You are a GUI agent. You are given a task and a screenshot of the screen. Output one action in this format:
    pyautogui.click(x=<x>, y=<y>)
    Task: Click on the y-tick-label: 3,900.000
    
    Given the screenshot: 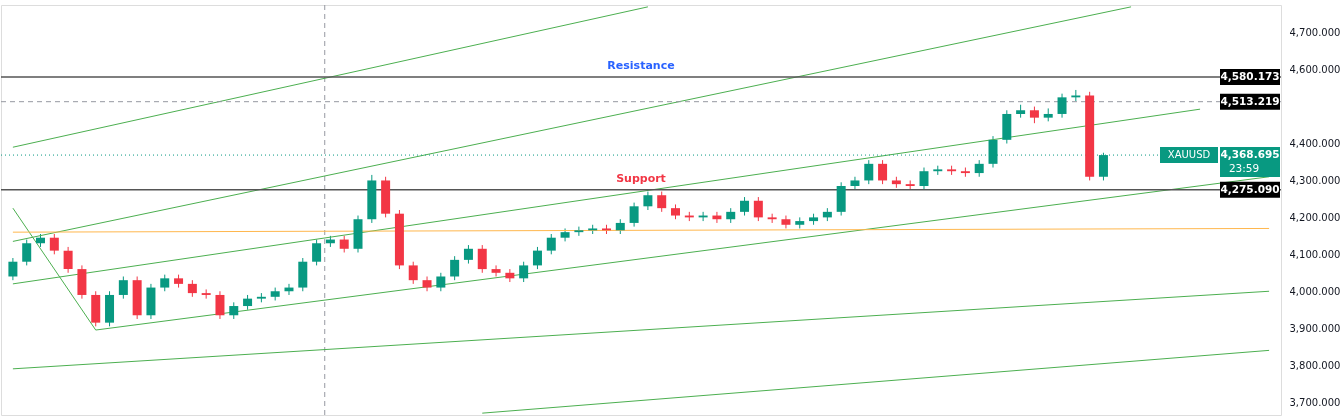 What is the action you would take?
    pyautogui.click(x=1315, y=328)
    